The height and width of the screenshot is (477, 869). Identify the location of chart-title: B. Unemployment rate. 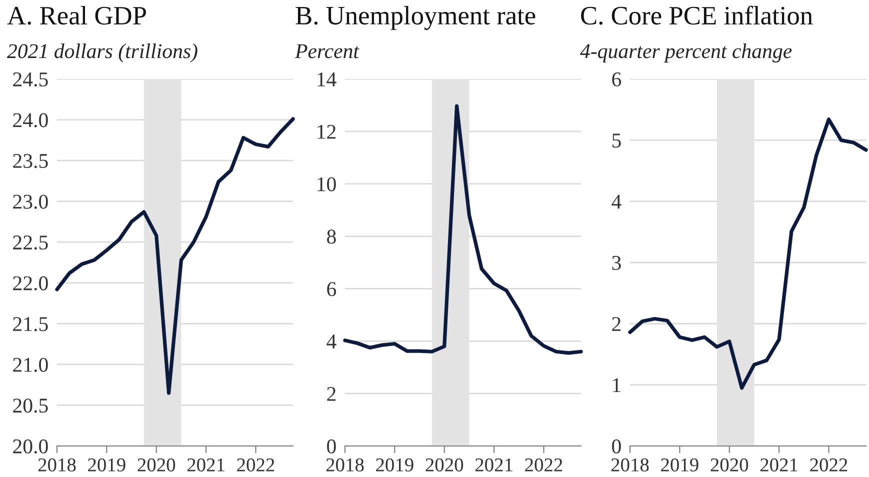
(416, 18).